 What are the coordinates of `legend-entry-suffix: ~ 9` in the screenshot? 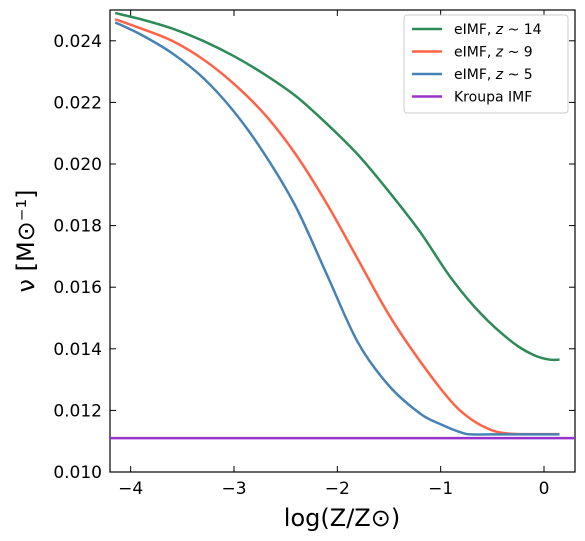 It's located at (518, 53).